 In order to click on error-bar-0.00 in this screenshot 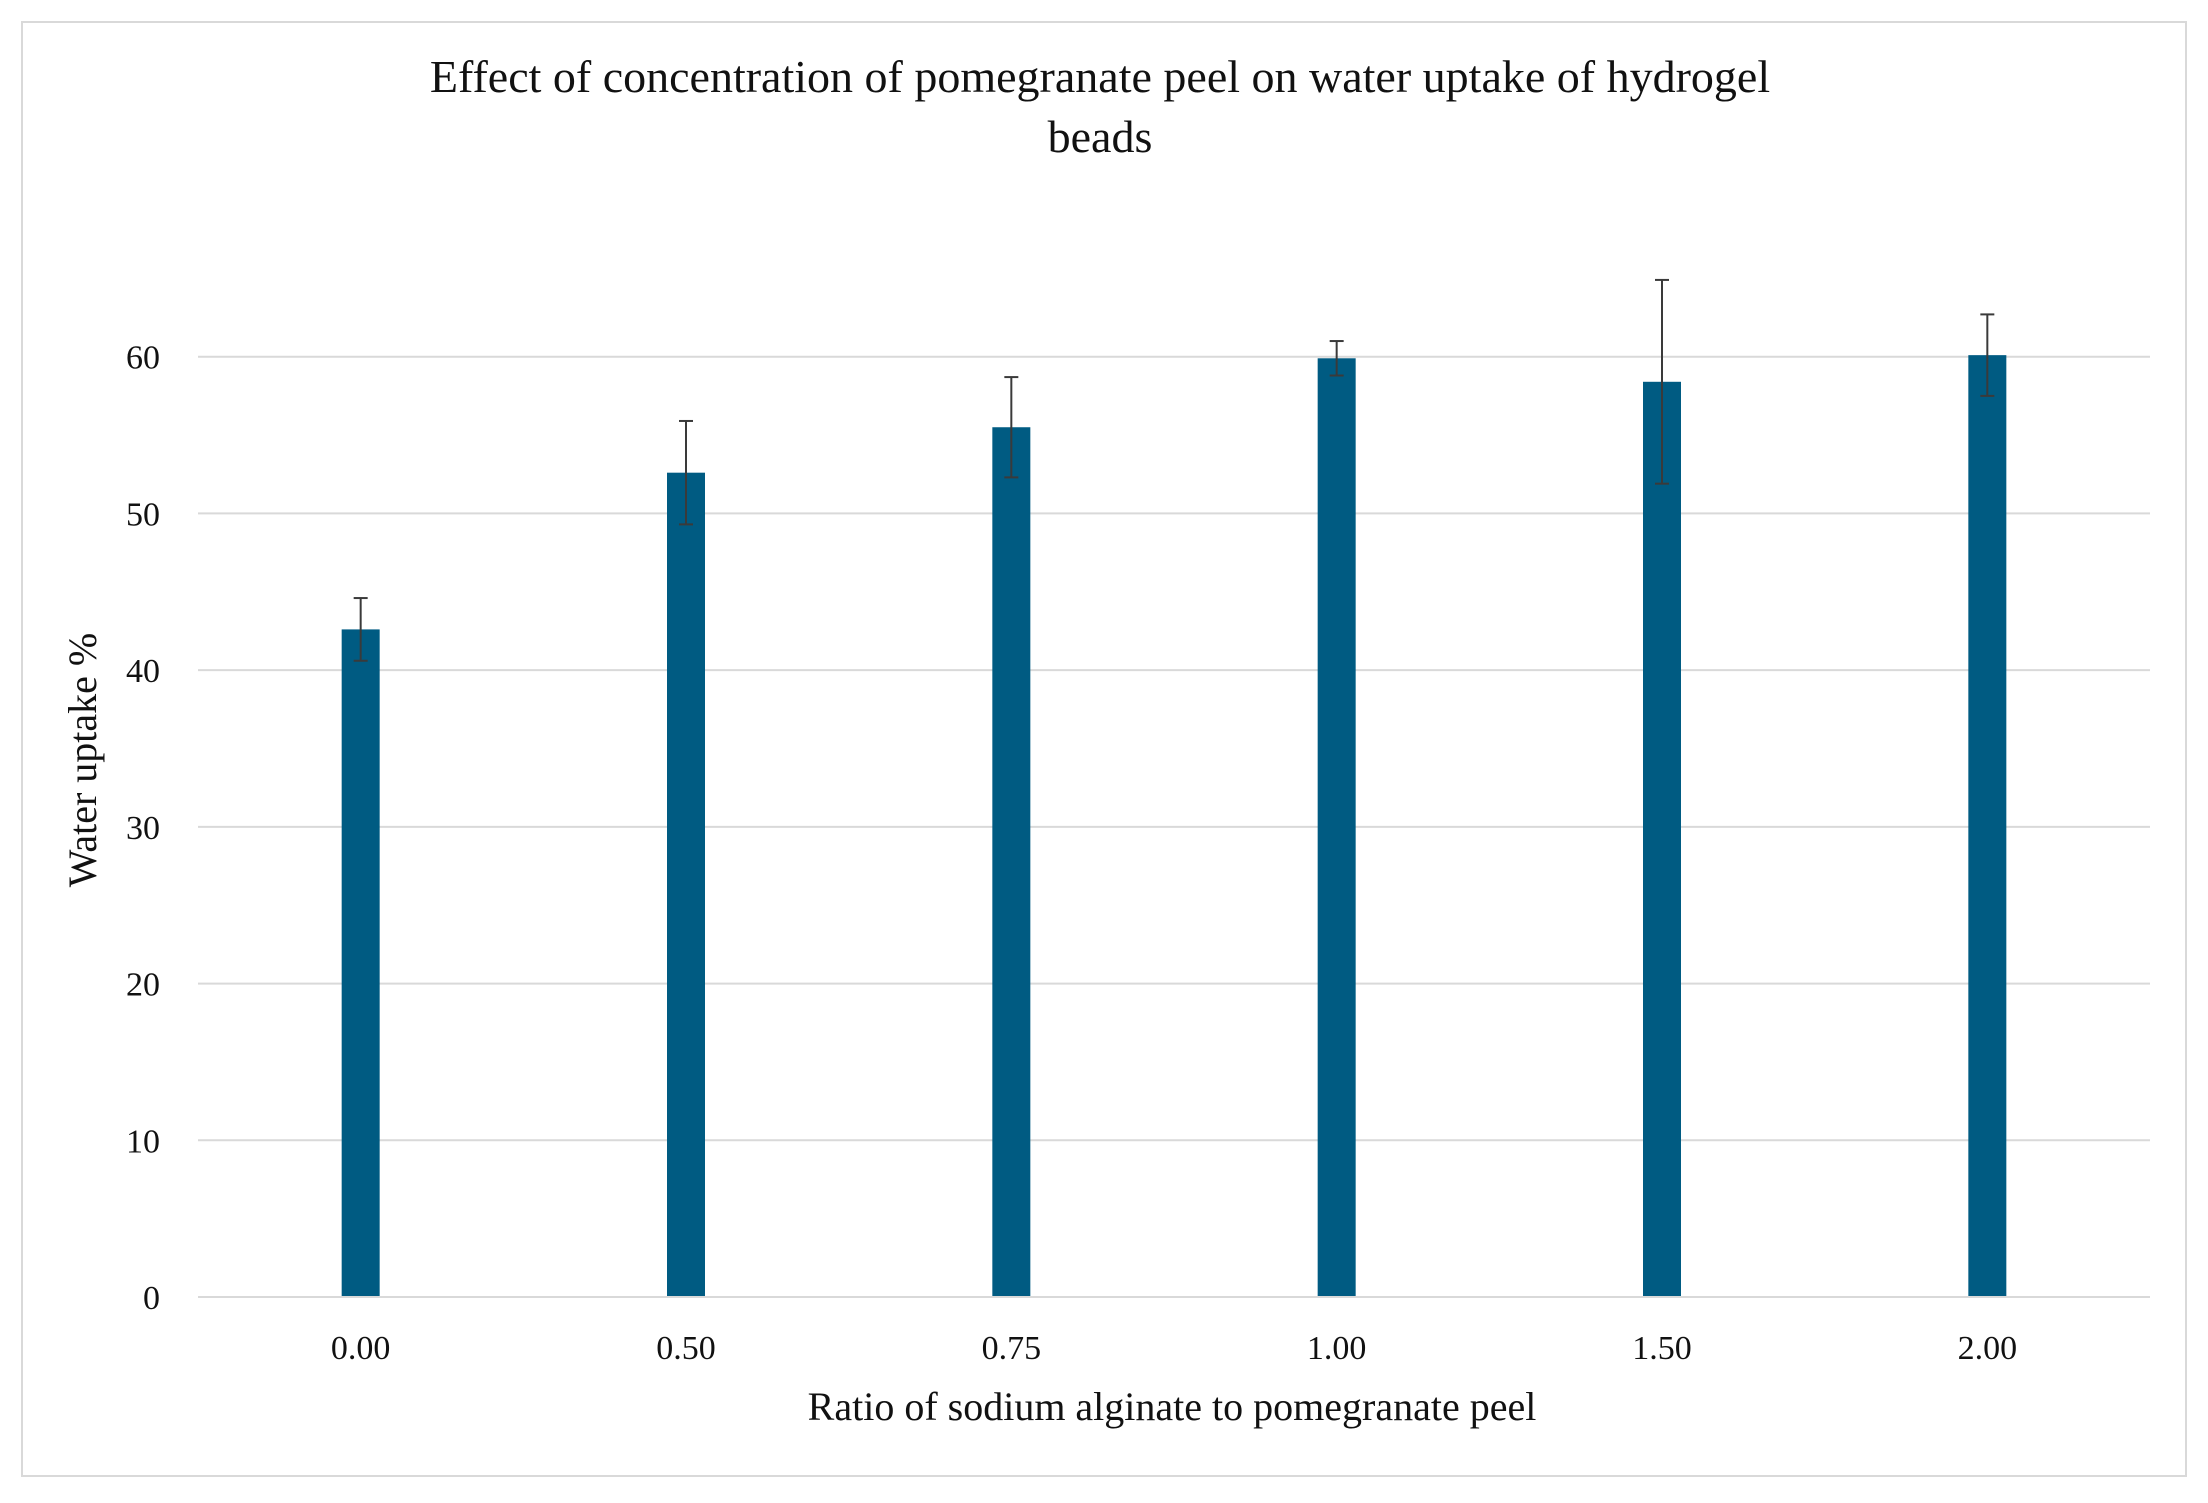, I will do `click(360, 629)`.